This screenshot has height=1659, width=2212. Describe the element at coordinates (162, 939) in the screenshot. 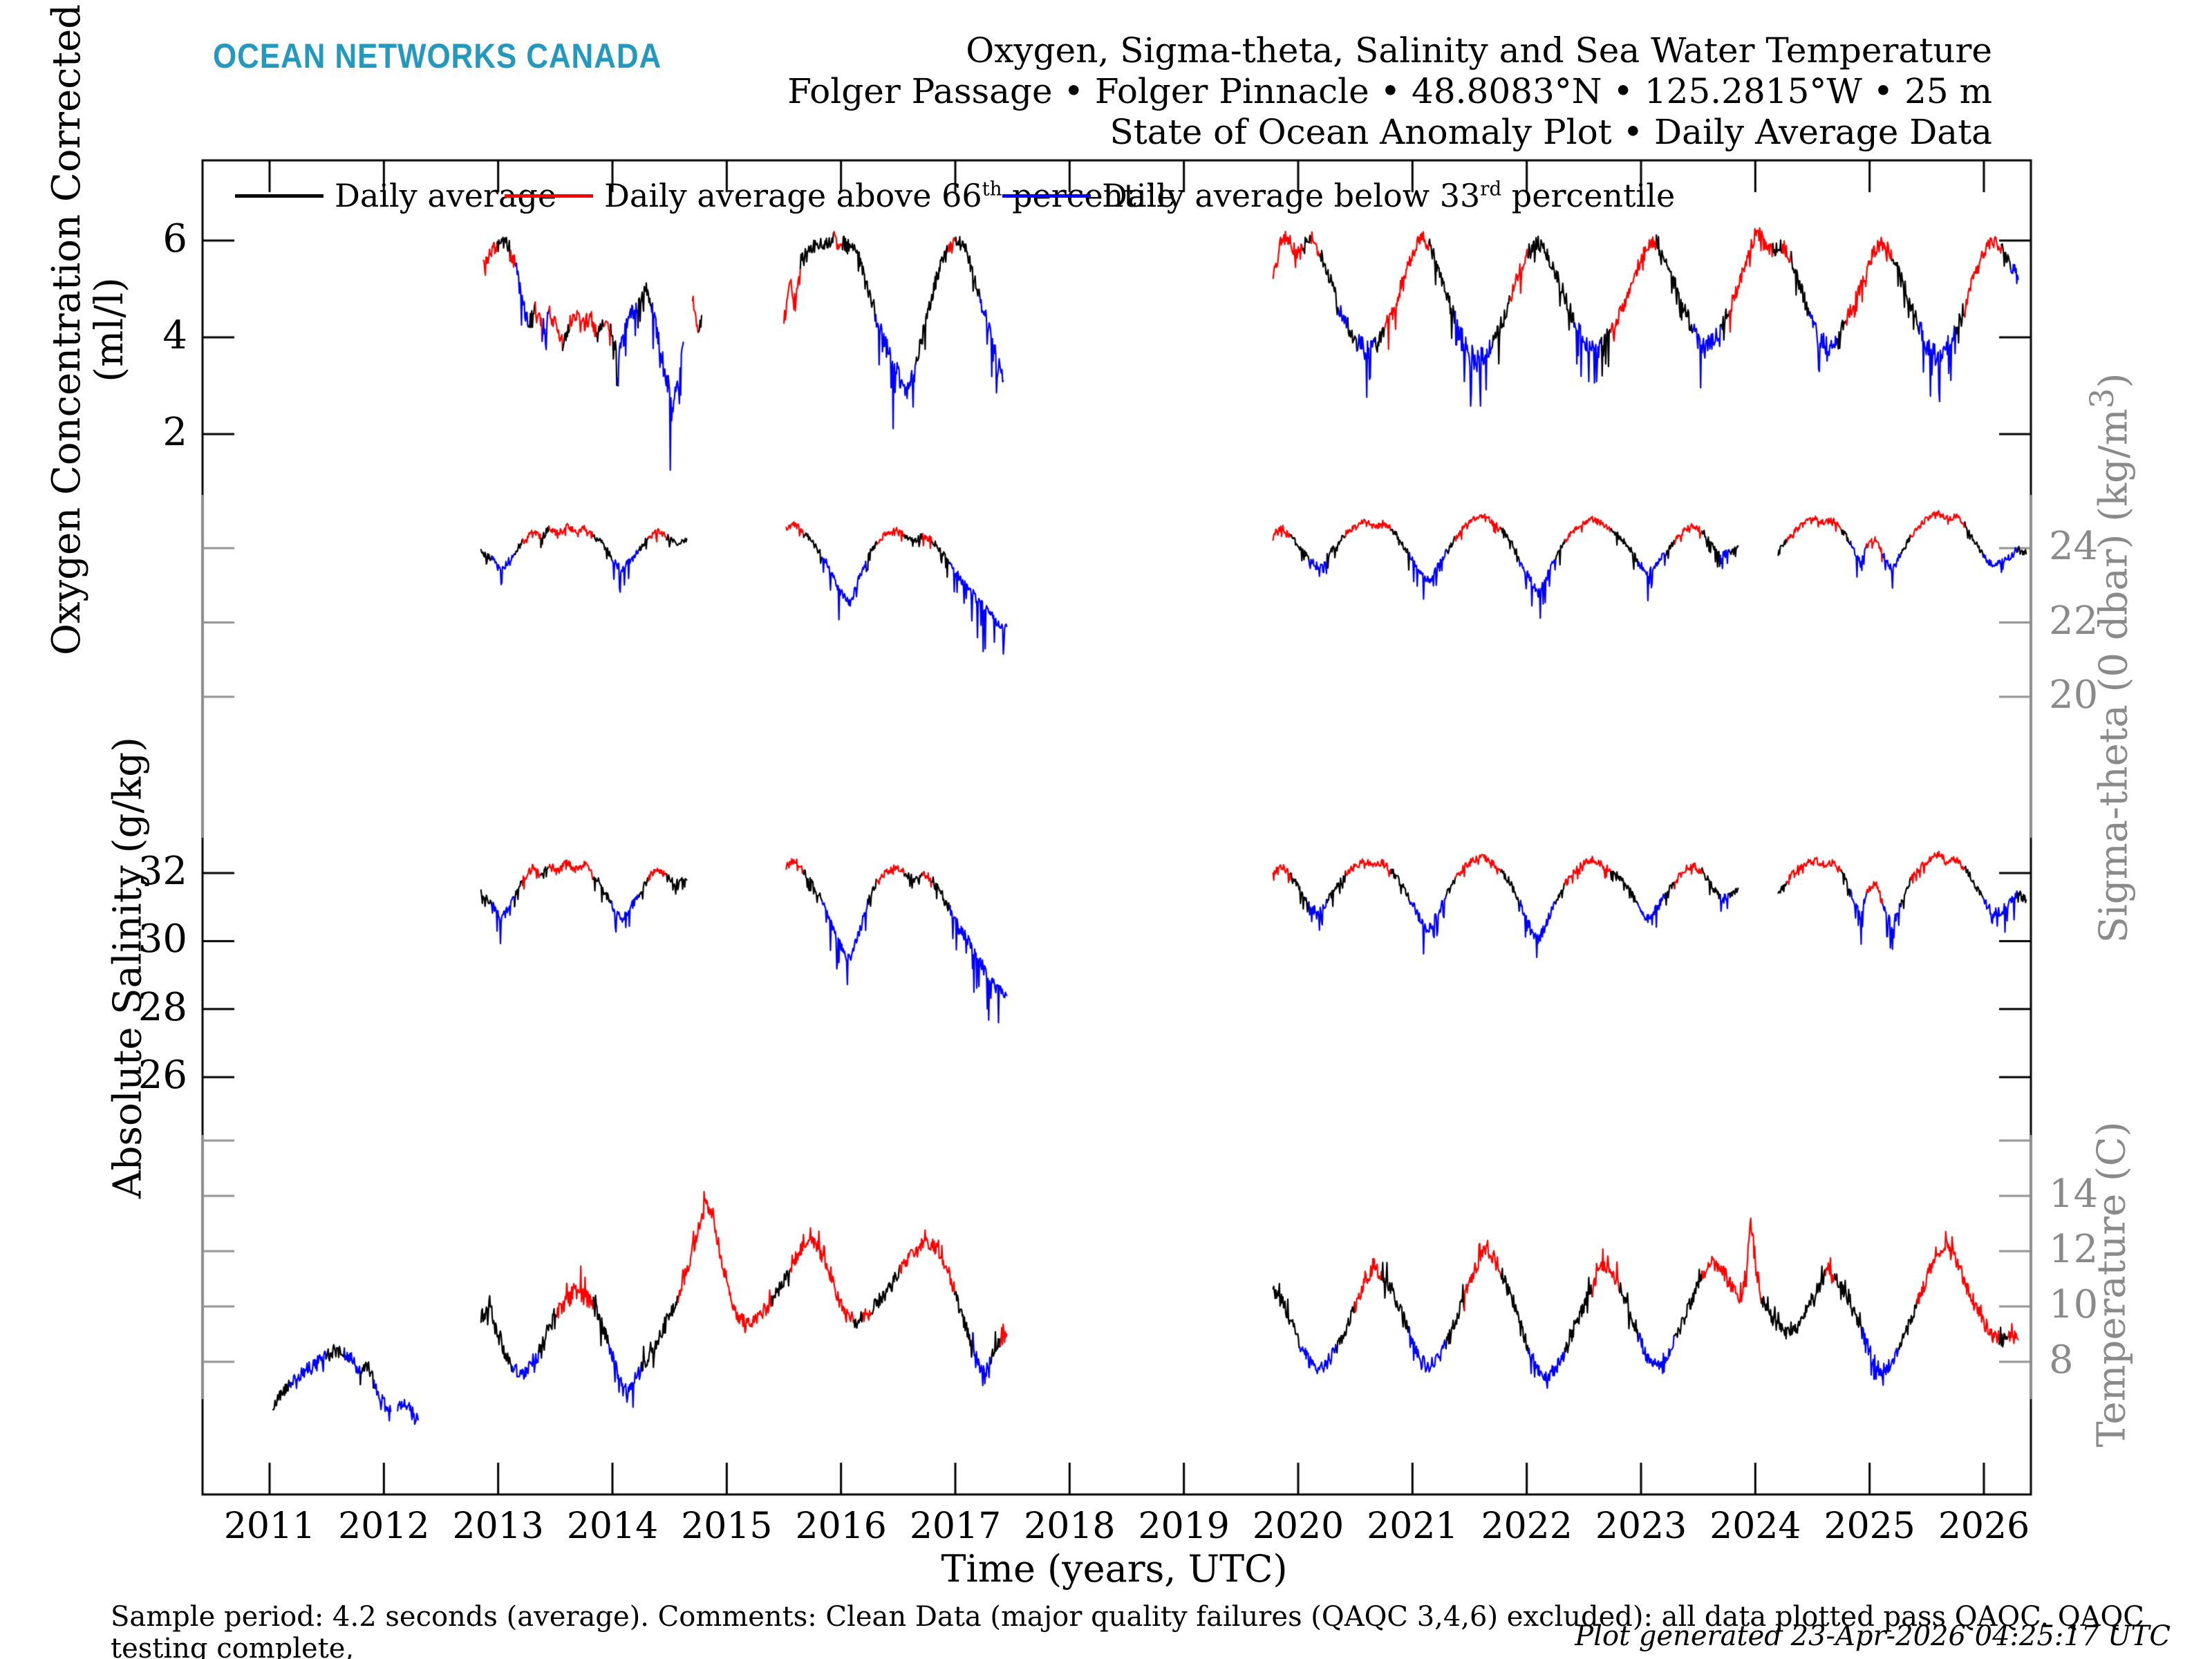

I see `y-tick-label: 30` at that location.